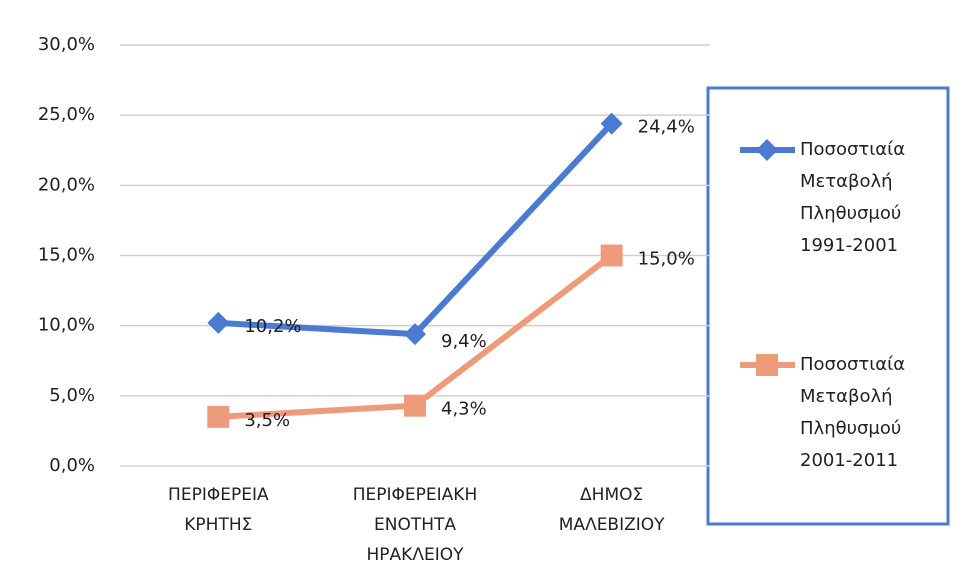 This screenshot has width=963, height=583. What do you see at coordinates (72, 465) in the screenshot?
I see `y-tick-label: 0,0%` at bounding box center [72, 465].